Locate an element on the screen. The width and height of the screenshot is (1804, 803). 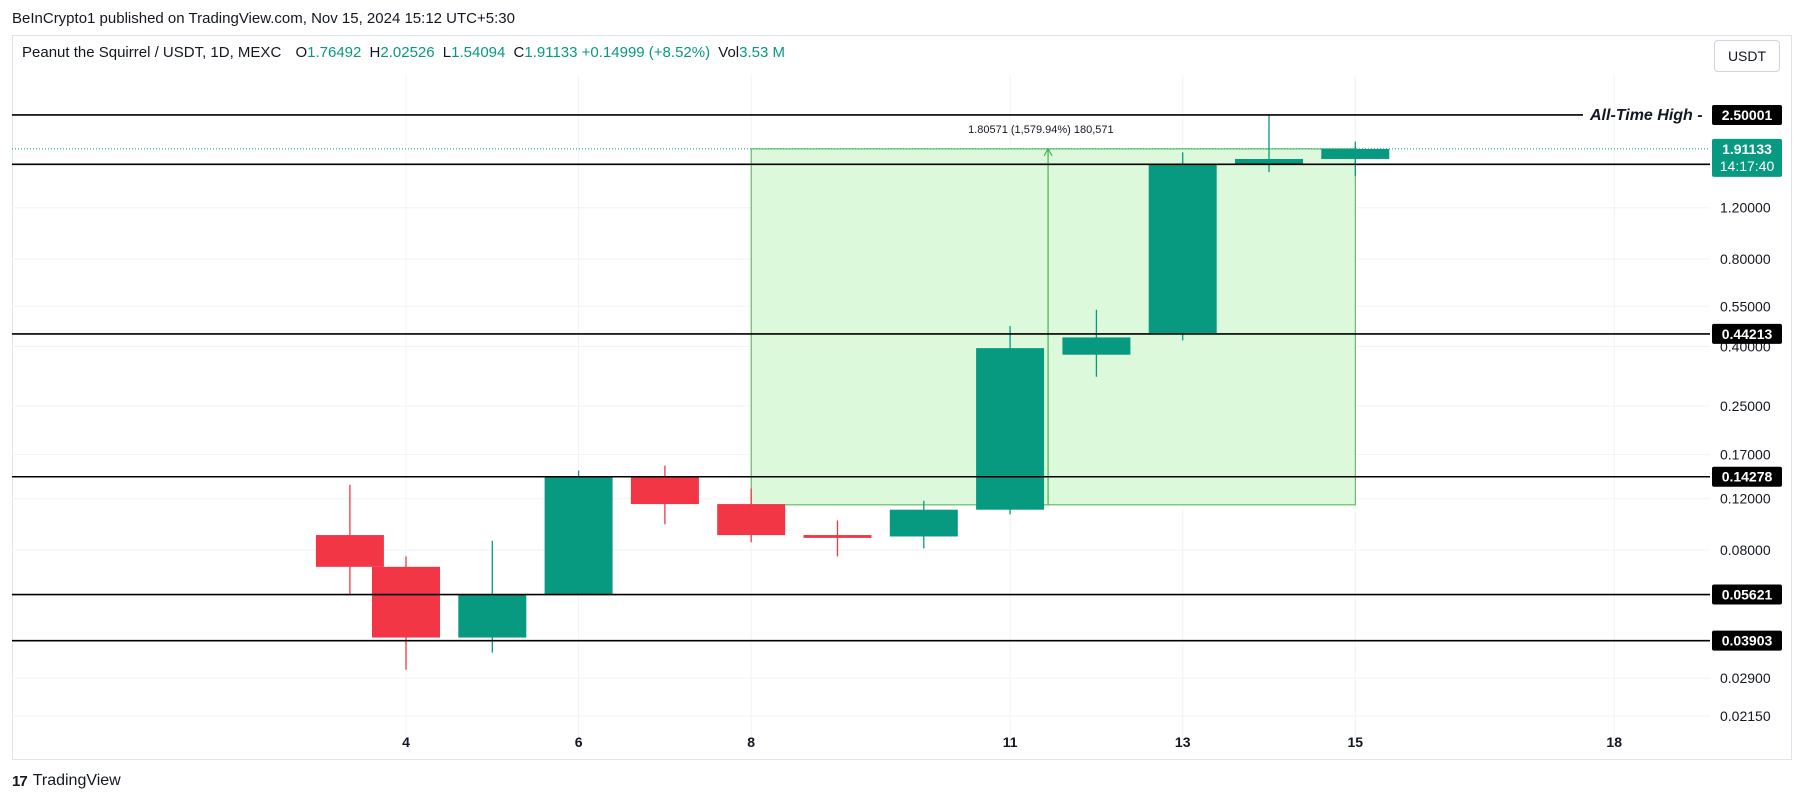
y-tick-label: 1.20000 is located at coordinates (1745, 208).